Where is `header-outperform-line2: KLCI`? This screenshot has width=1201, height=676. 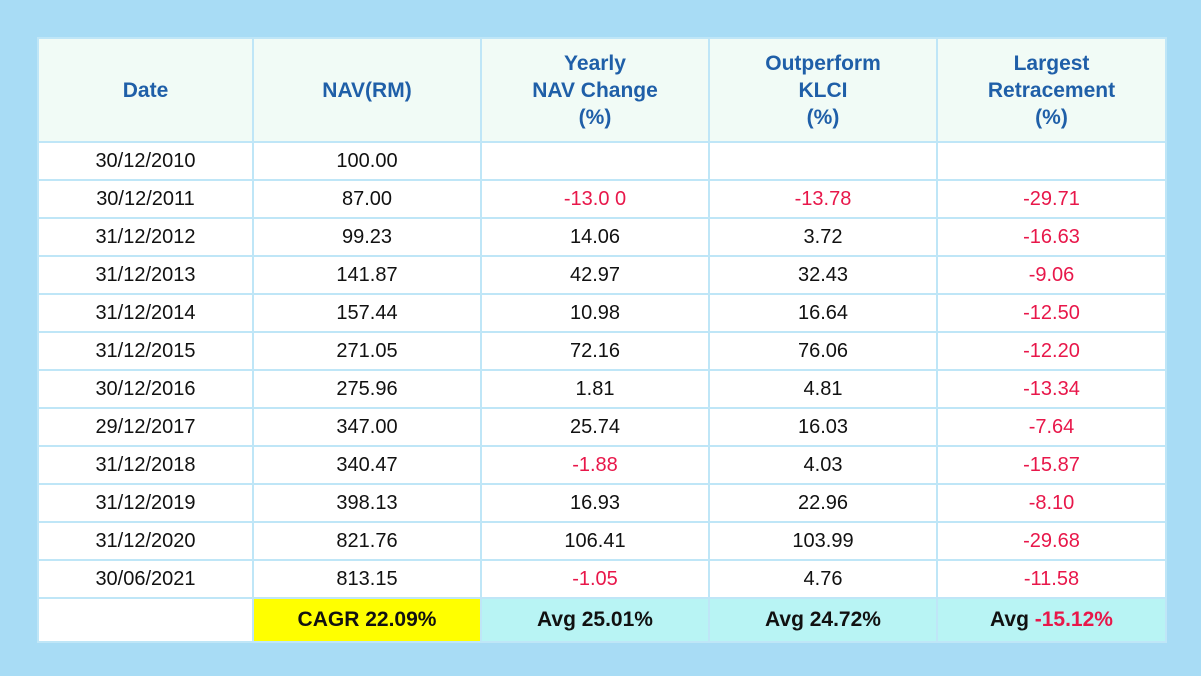 header-outperform-line2: KLCI is located at coordinates (823, 90).